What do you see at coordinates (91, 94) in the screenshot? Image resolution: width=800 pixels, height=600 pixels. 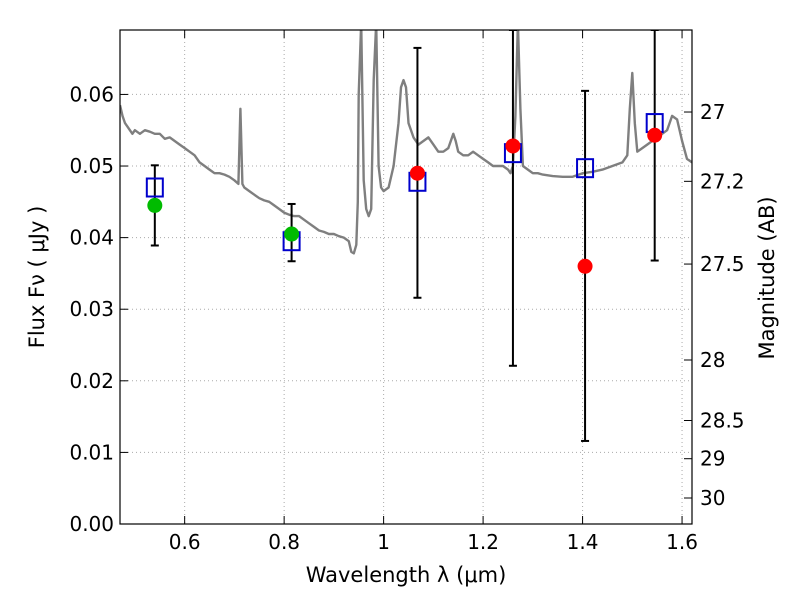 I see `y-tick-label: 0.06` at bounding box center [91, 94].